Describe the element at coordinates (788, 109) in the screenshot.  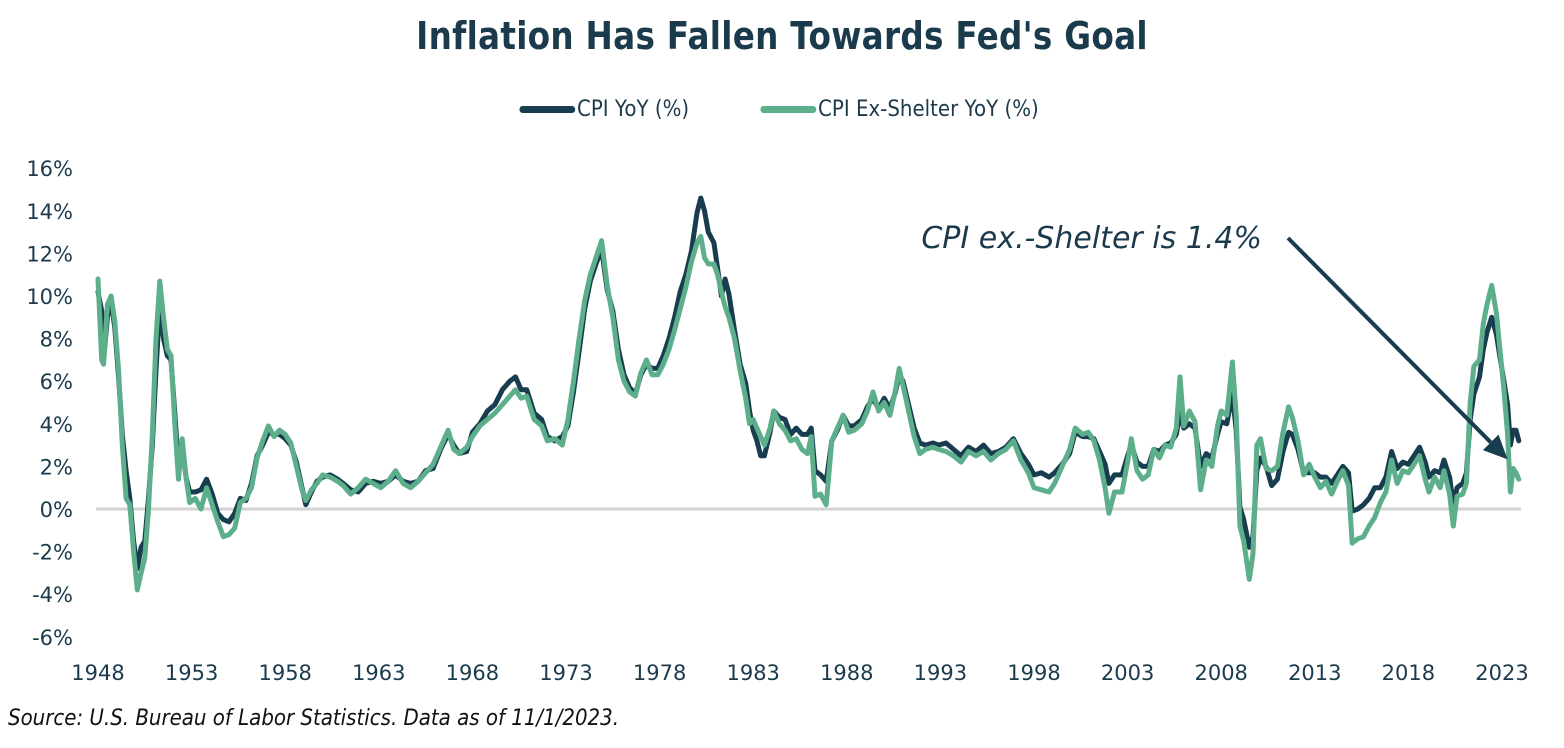
I see `legend-swatch-cpi-ex-shelter` at that location.